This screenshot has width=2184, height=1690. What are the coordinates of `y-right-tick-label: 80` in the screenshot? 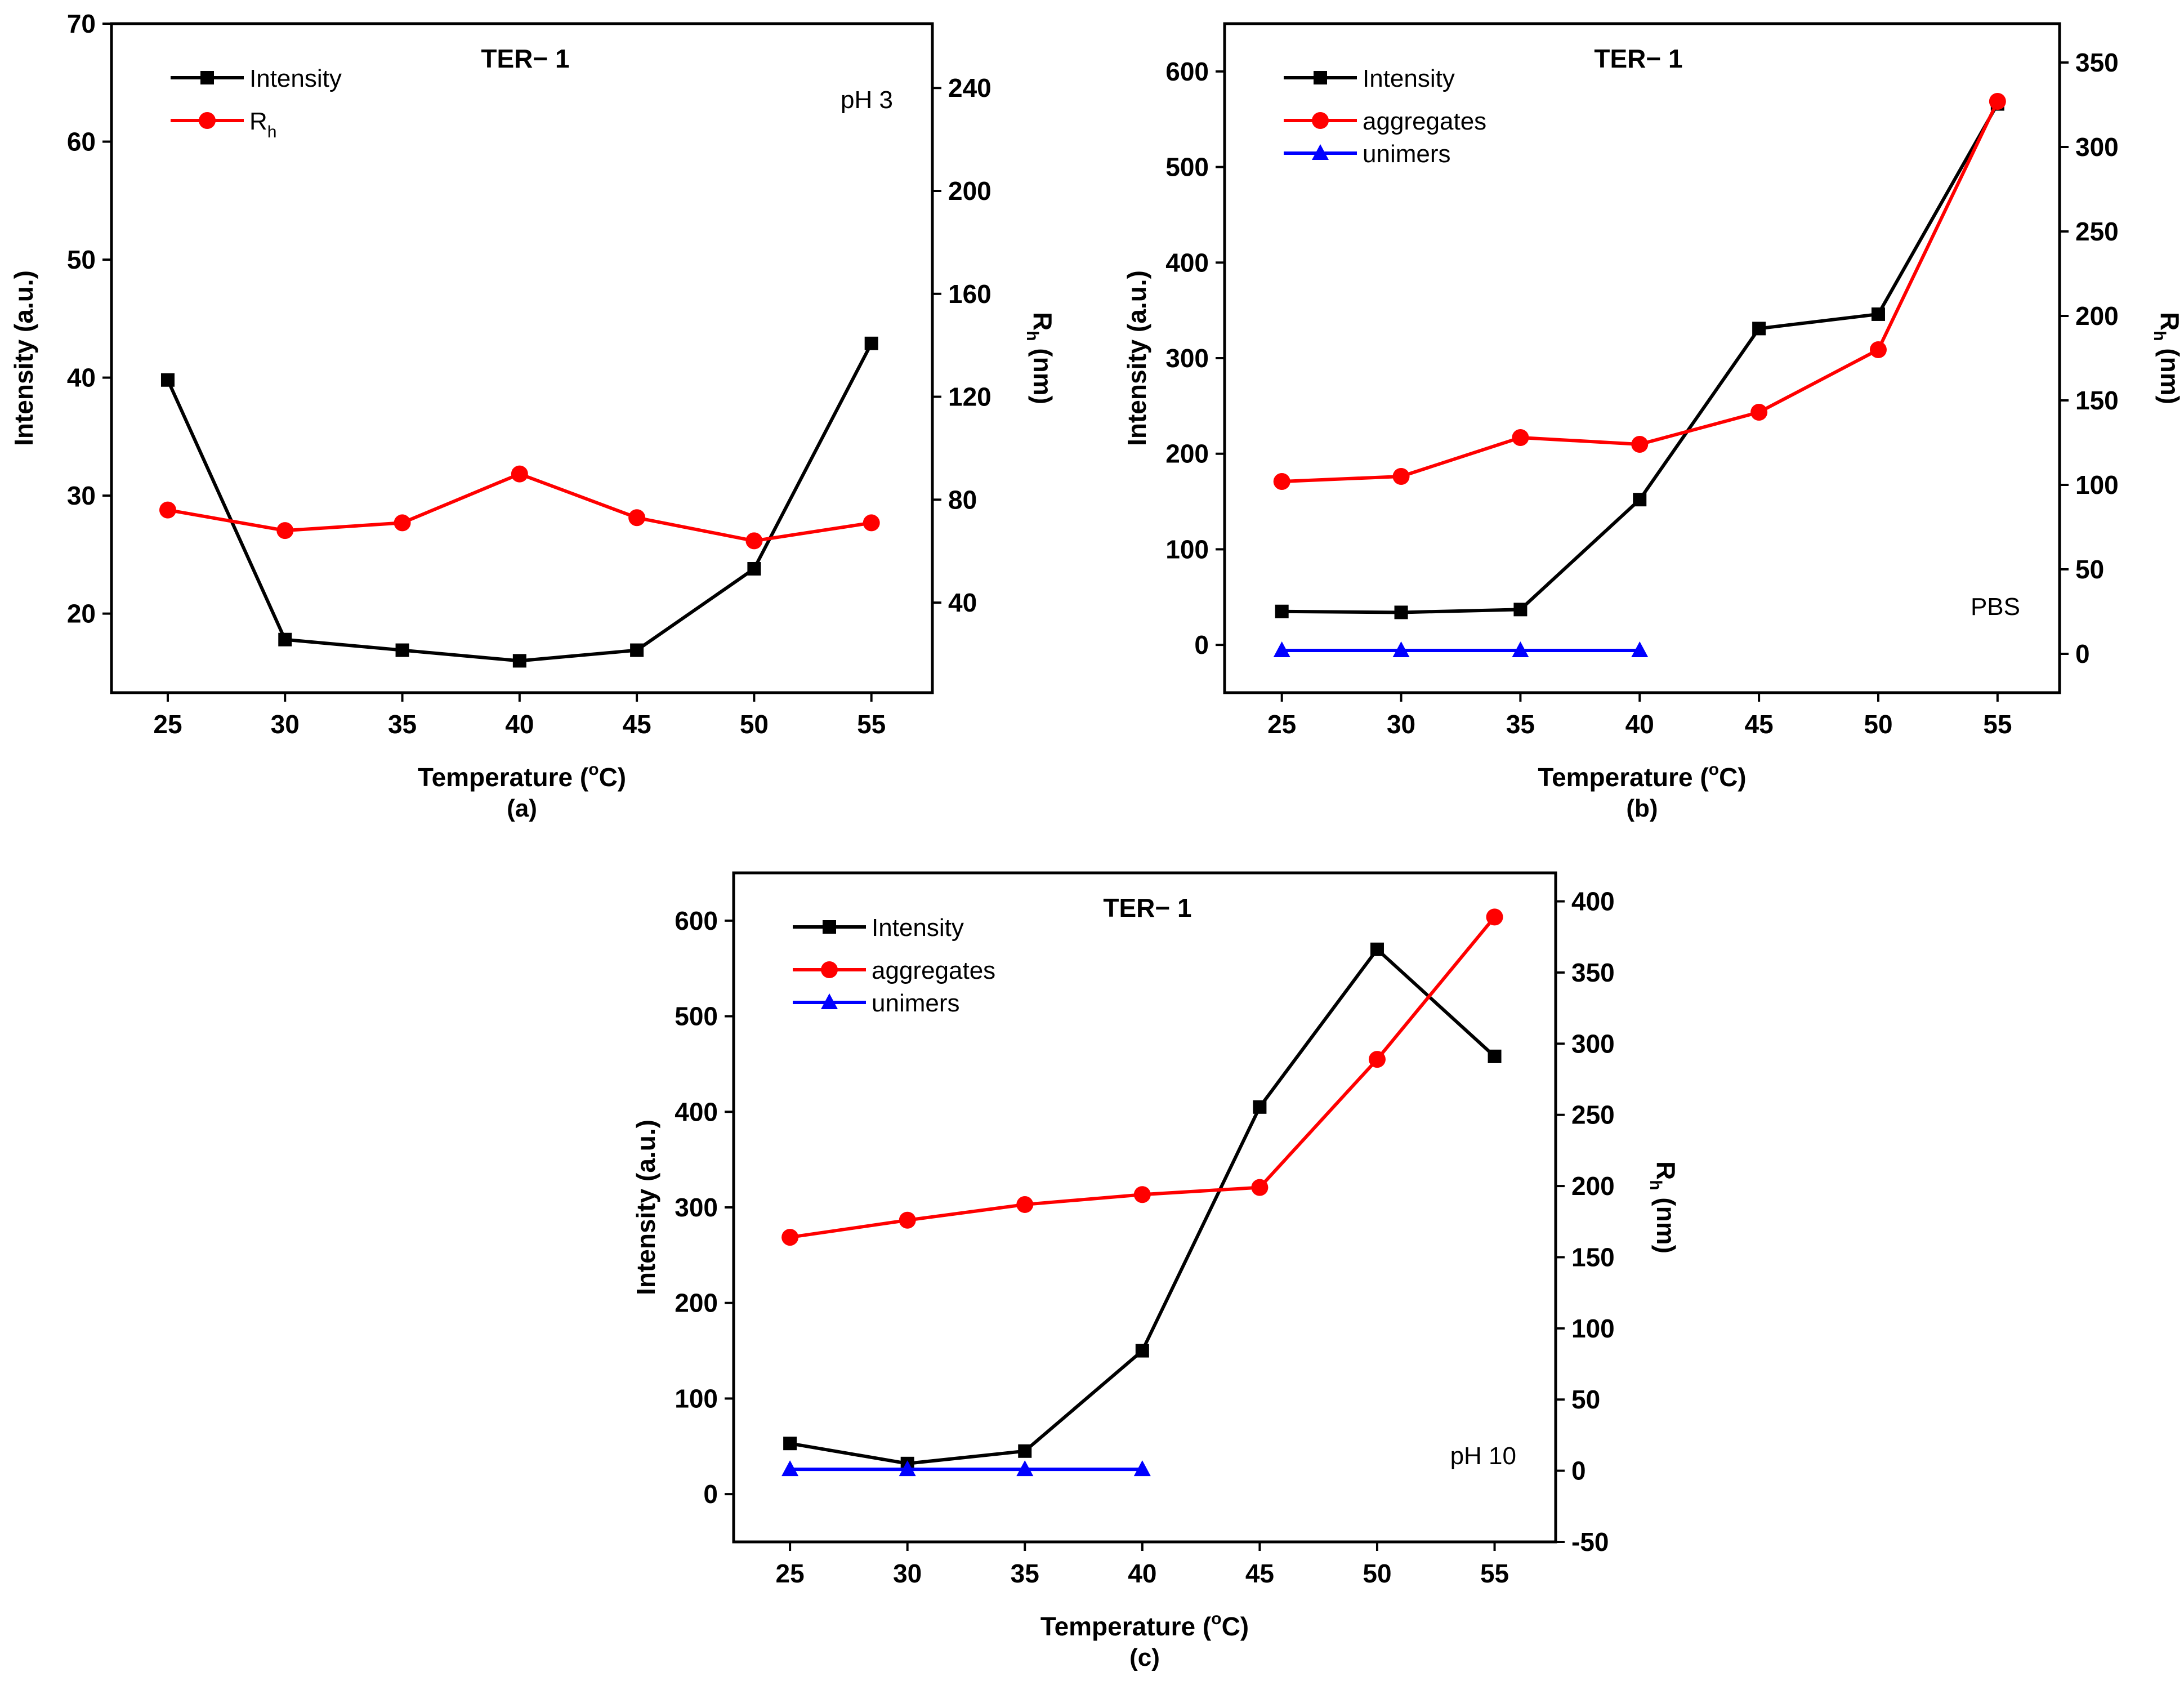 It's located at (962, 499).